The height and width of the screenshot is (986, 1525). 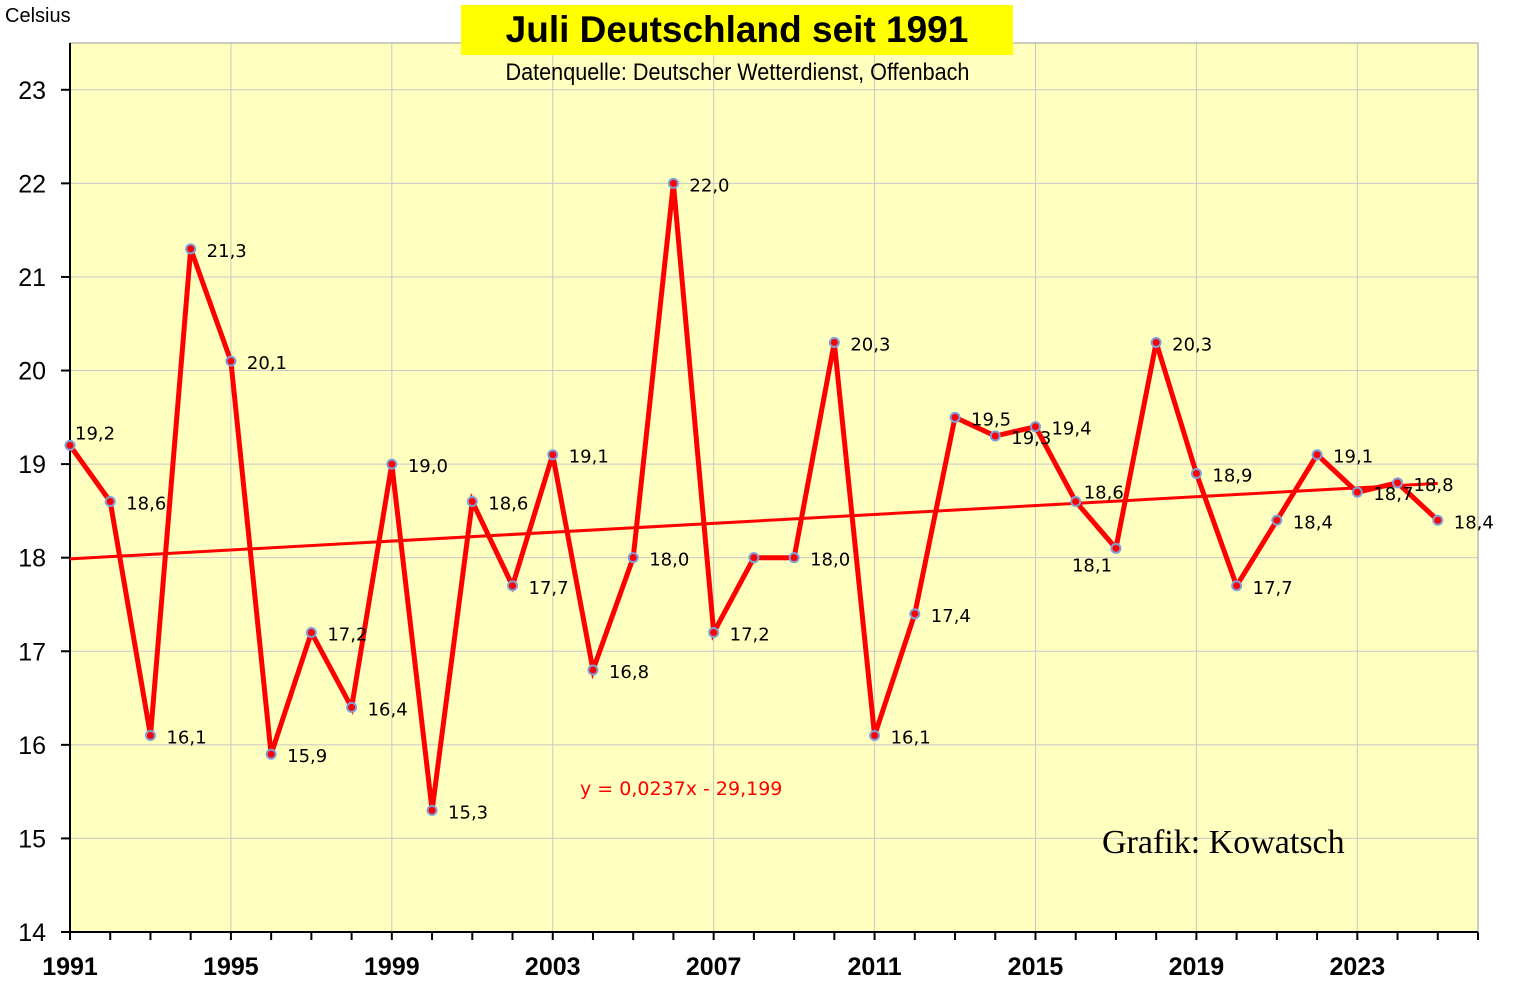 I want to click on chart-title: Juli Deutschland seit 1991, so click(x=737, y=29).